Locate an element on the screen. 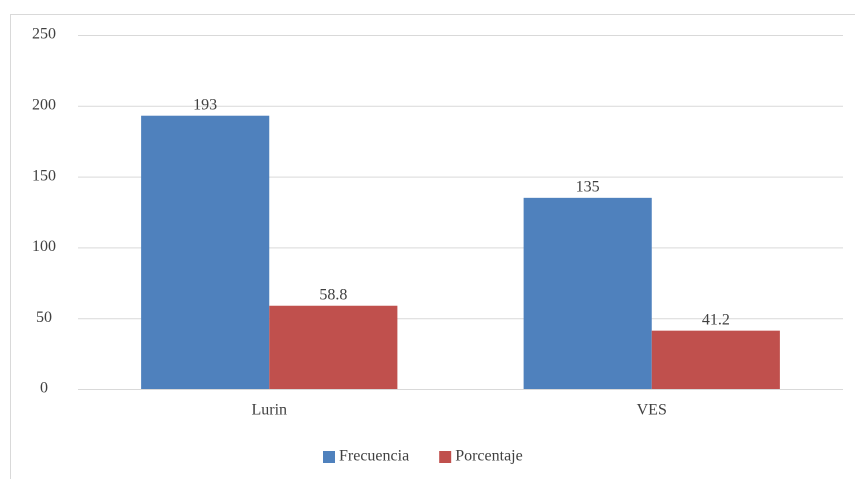 This screenshot has width=855, height=479. y-tick-label: 250 is located at coordinates (44, 34).